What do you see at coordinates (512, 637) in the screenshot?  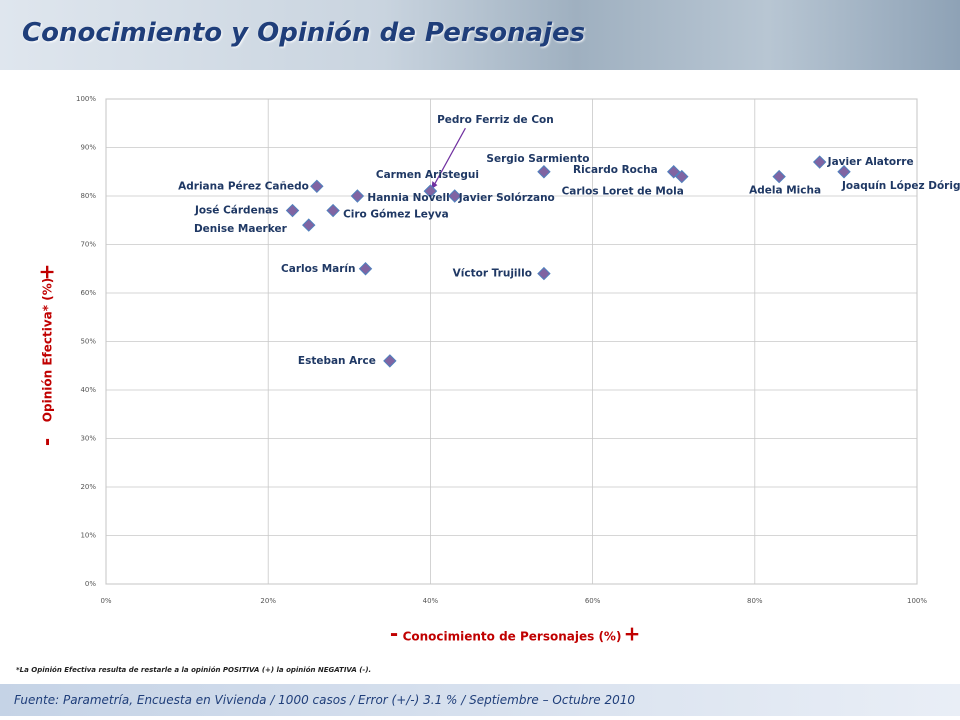 I see `x-axis-label: Conocimiento de Personajes (%)` at bounding box center [512, 637].